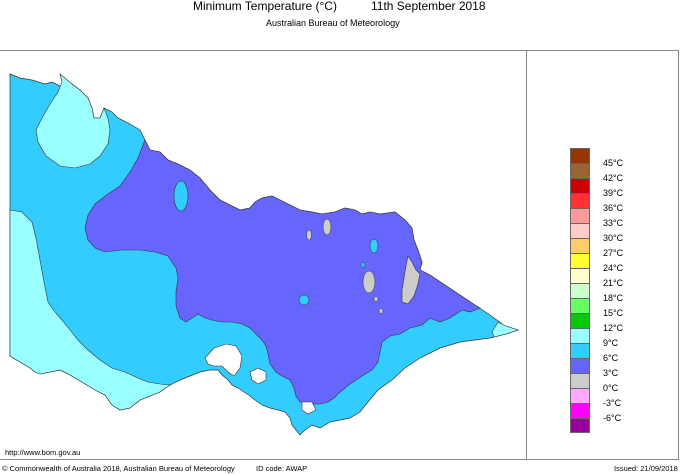 The image size is (680, 474). I want to click on title-text: Minimum Temperature (°C), so click(265, 6).